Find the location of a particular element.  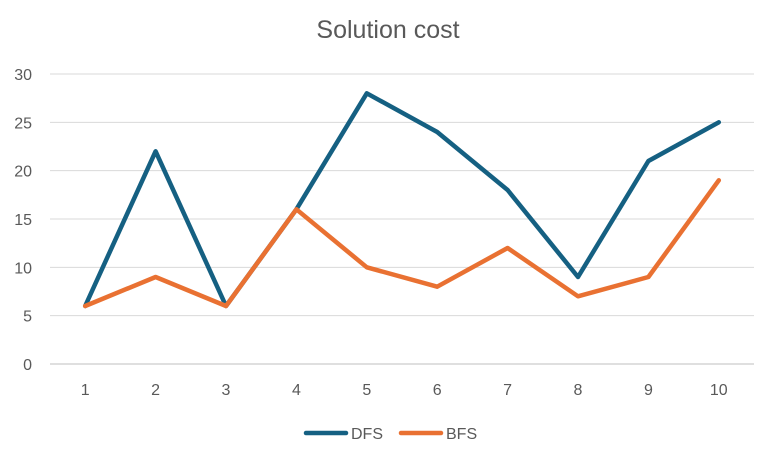

x-axis-ticks: 1 2 3 4 5 6 7 8 9 10 is located at coordinates (404, 390).